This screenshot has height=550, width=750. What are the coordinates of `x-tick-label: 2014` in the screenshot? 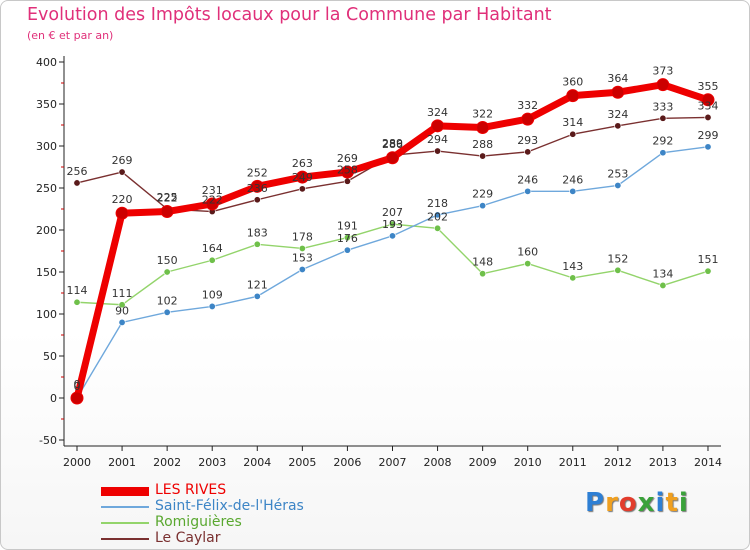 It's located at (708, 462).